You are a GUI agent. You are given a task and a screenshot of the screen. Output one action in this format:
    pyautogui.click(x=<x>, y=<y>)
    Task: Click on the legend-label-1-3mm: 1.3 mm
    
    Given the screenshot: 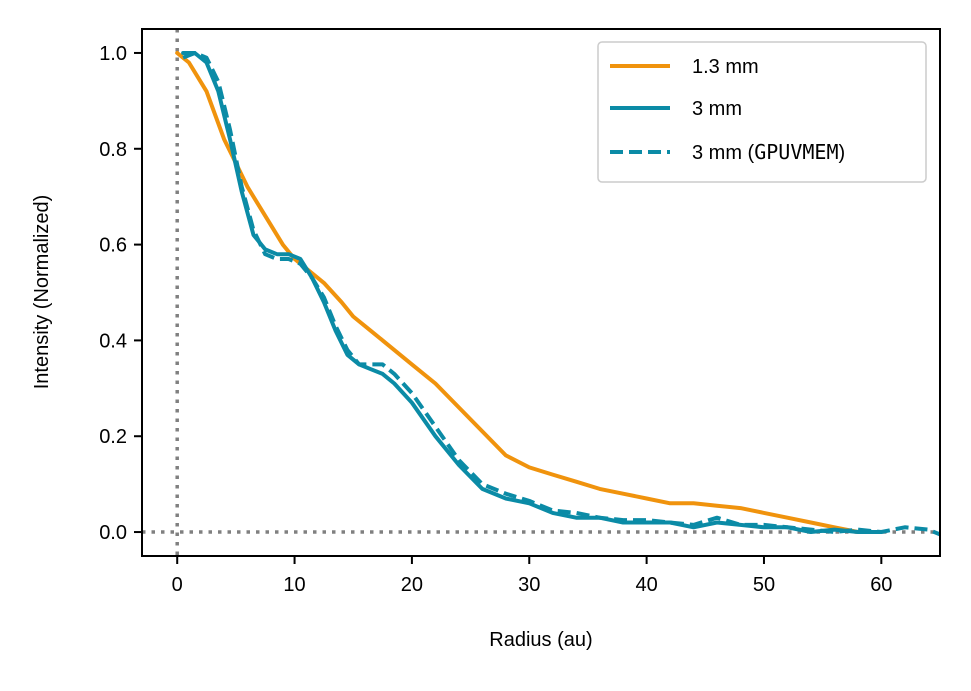 What is the action you would take?
    pyautogui.click(x=725, y=67)
    